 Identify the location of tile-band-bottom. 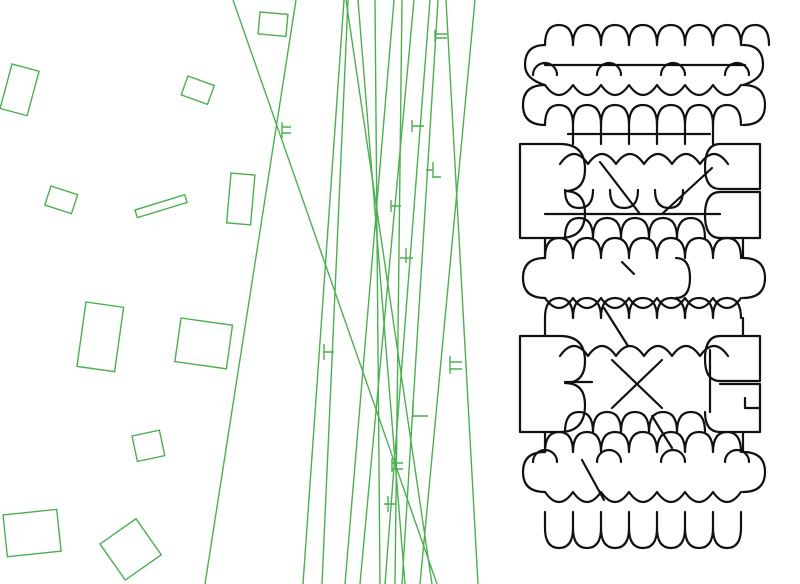
(644, 490).